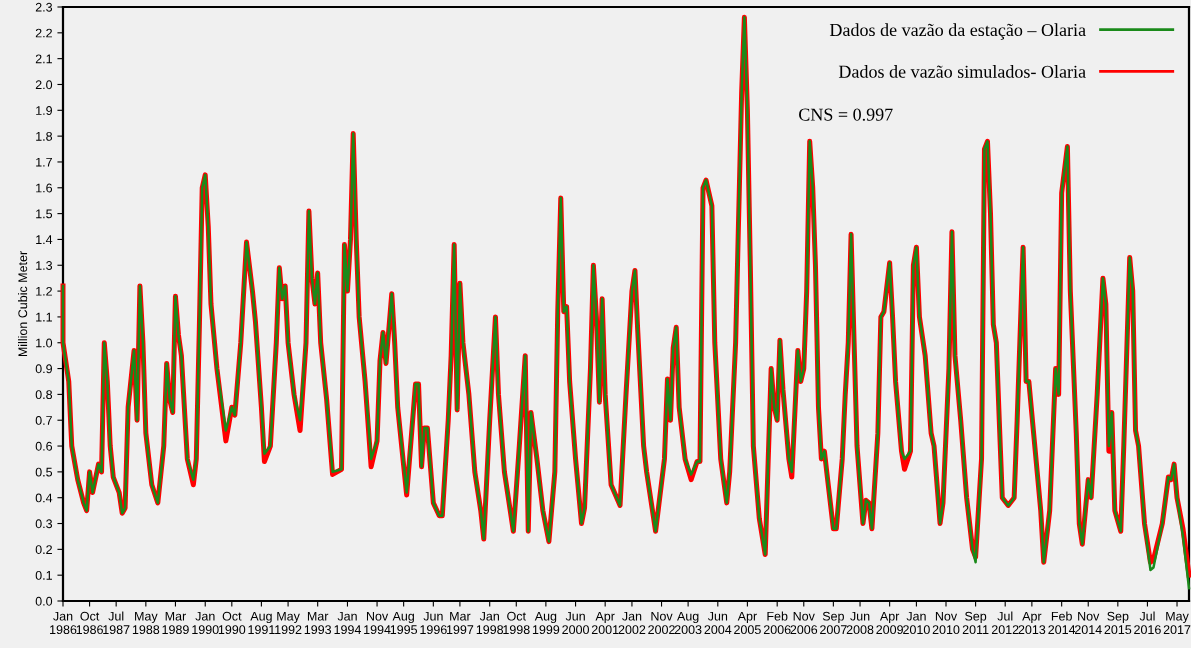 This screenshot has height=648, width=1191. Describe the element at coordinates (404, 623) in the screenshot. I see `x-tick-label: Aug 1995` at that location.